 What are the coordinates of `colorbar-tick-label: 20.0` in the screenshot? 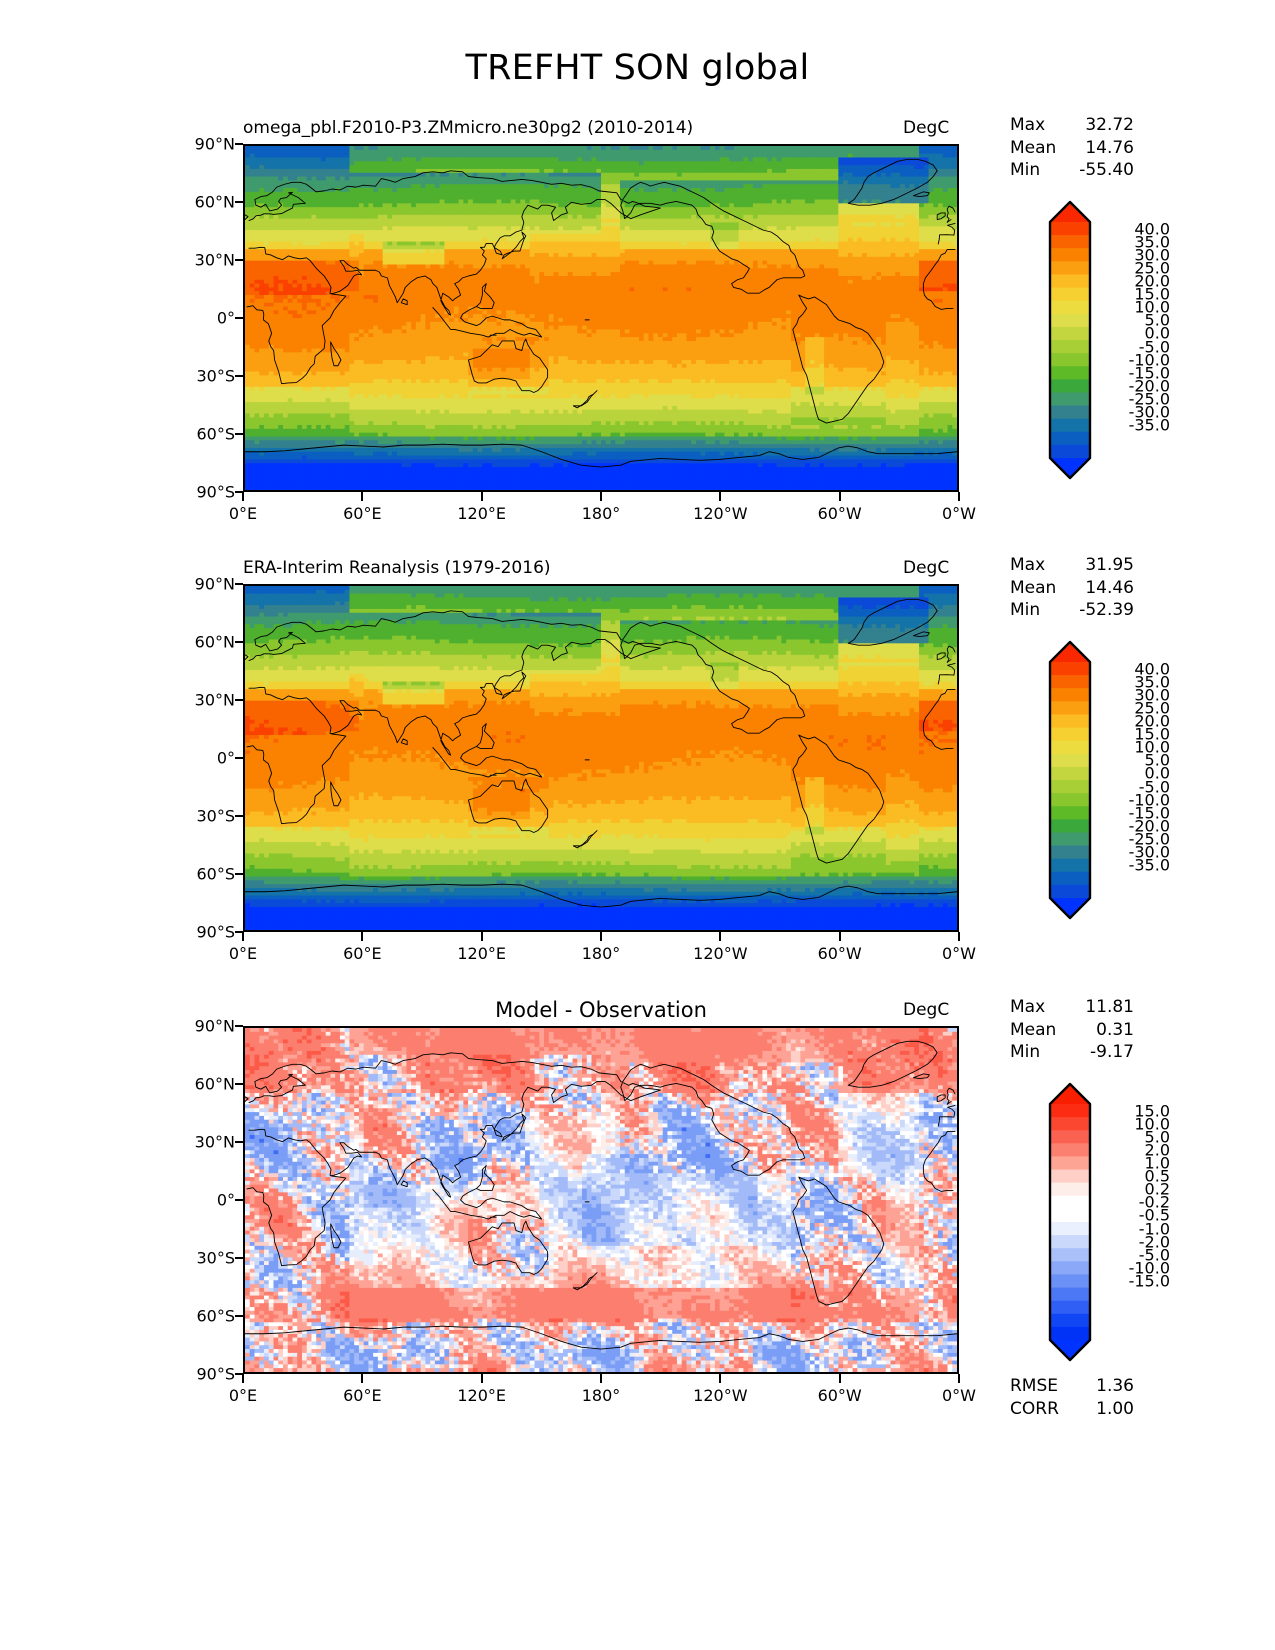 It's located at (1137, 721).